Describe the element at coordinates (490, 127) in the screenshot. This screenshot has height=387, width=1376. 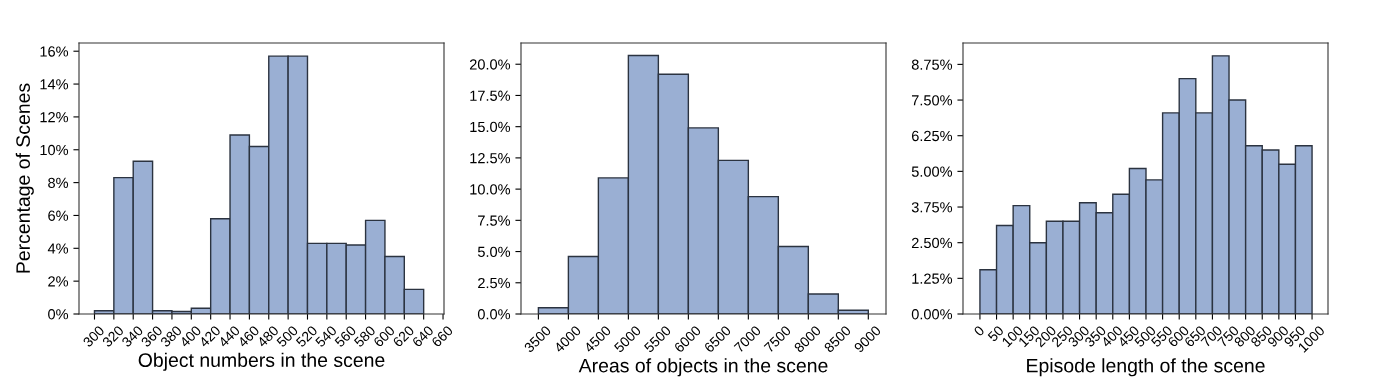
I see `y-tick-label: 15.0%` at that location.